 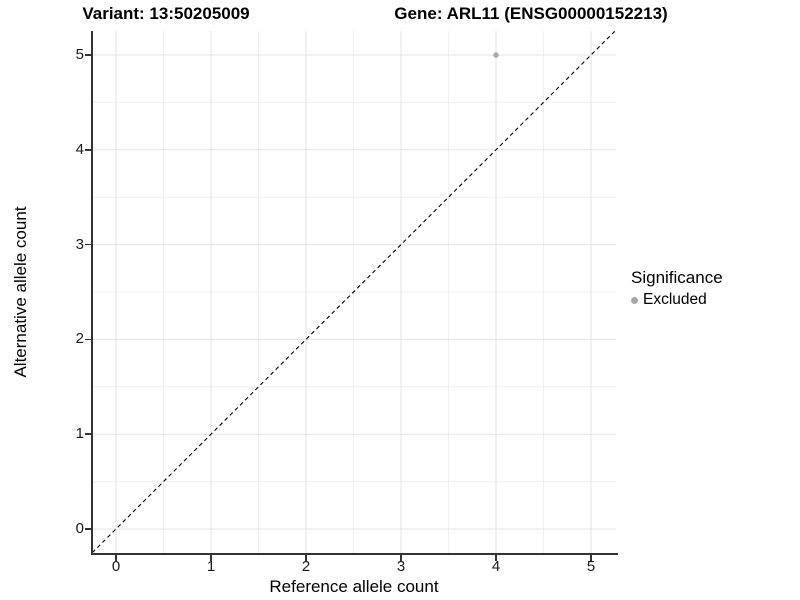 What do you see at coordinates (677, 288) in the screenshot?
I see `legend: Significance Excluded` at bounding box center [677, 288].